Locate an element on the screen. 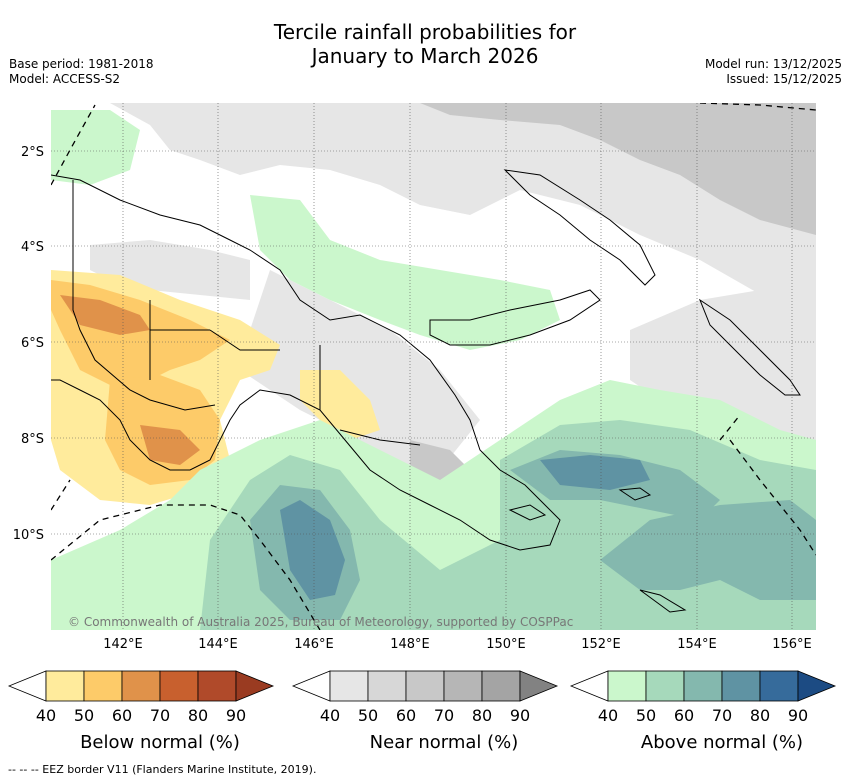 Image resolution: width=850 pixels, height=781 pixels. png-border is located at coordinates (144, 295).